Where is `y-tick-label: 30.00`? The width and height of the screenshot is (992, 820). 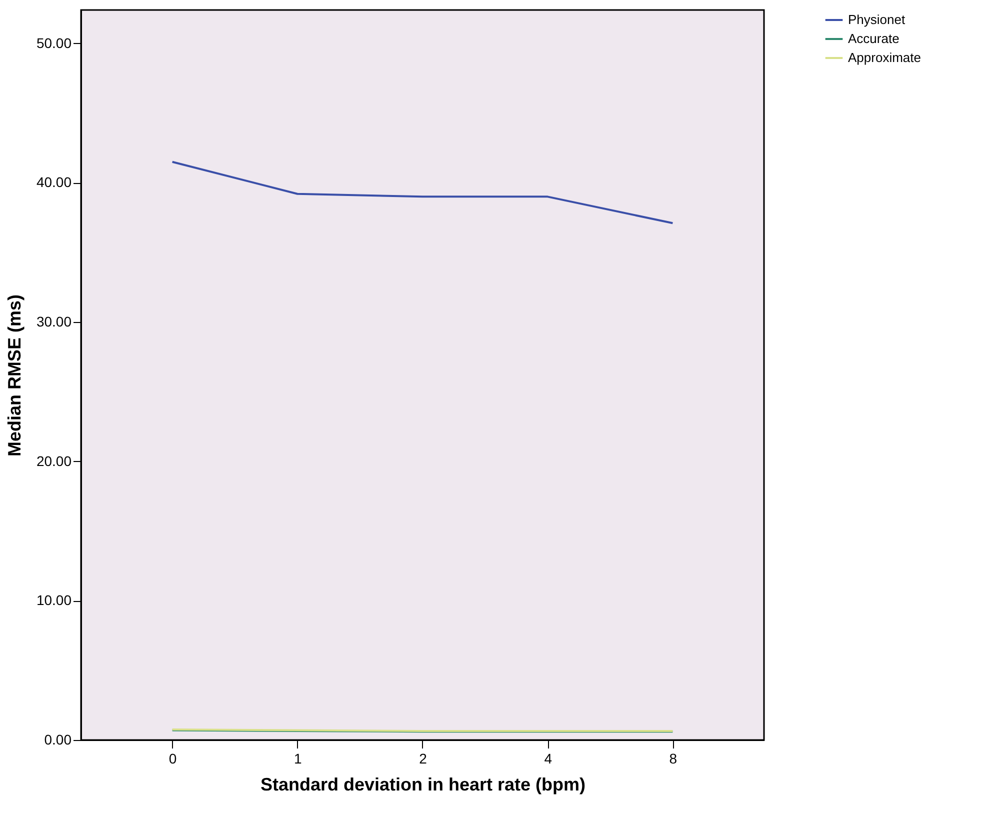
y-tick-label: 30.00 is located at coordinates (54, 322).